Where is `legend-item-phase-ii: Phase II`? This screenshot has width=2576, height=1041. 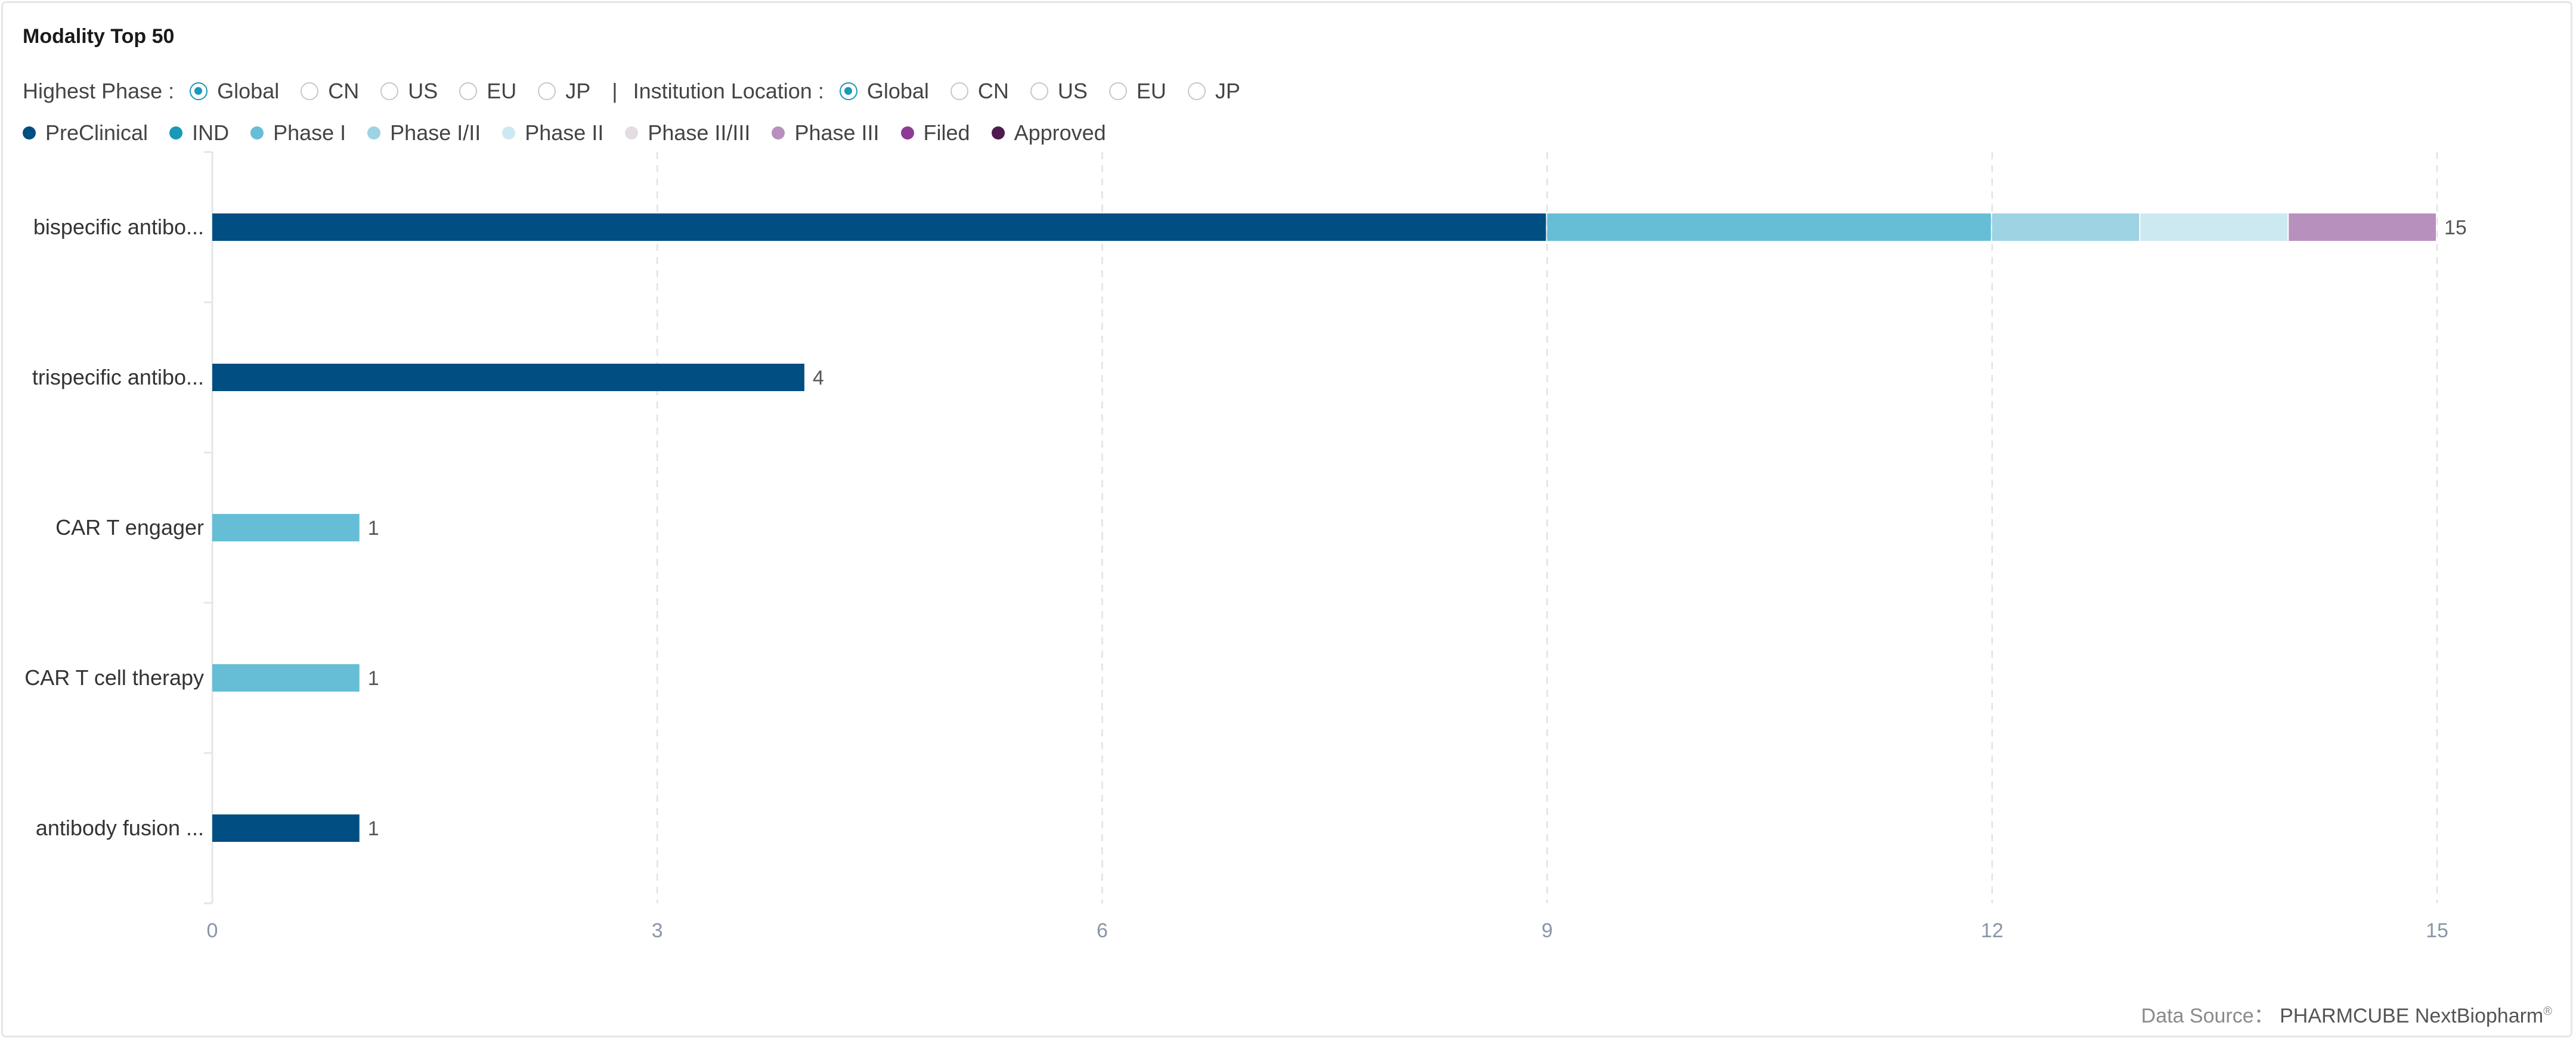 legend-item-phase-ii: Phase II is located at coordinates (552, 132).